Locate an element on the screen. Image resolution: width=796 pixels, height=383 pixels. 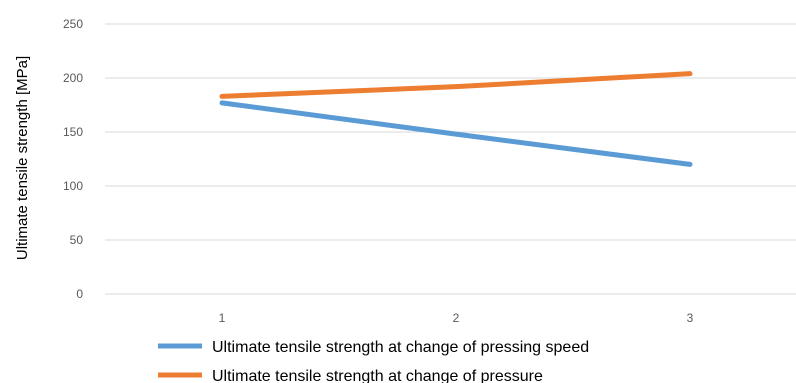
y-axis-ticks: 0 50 100 150 200 250 is located at coordinates (73, 159).